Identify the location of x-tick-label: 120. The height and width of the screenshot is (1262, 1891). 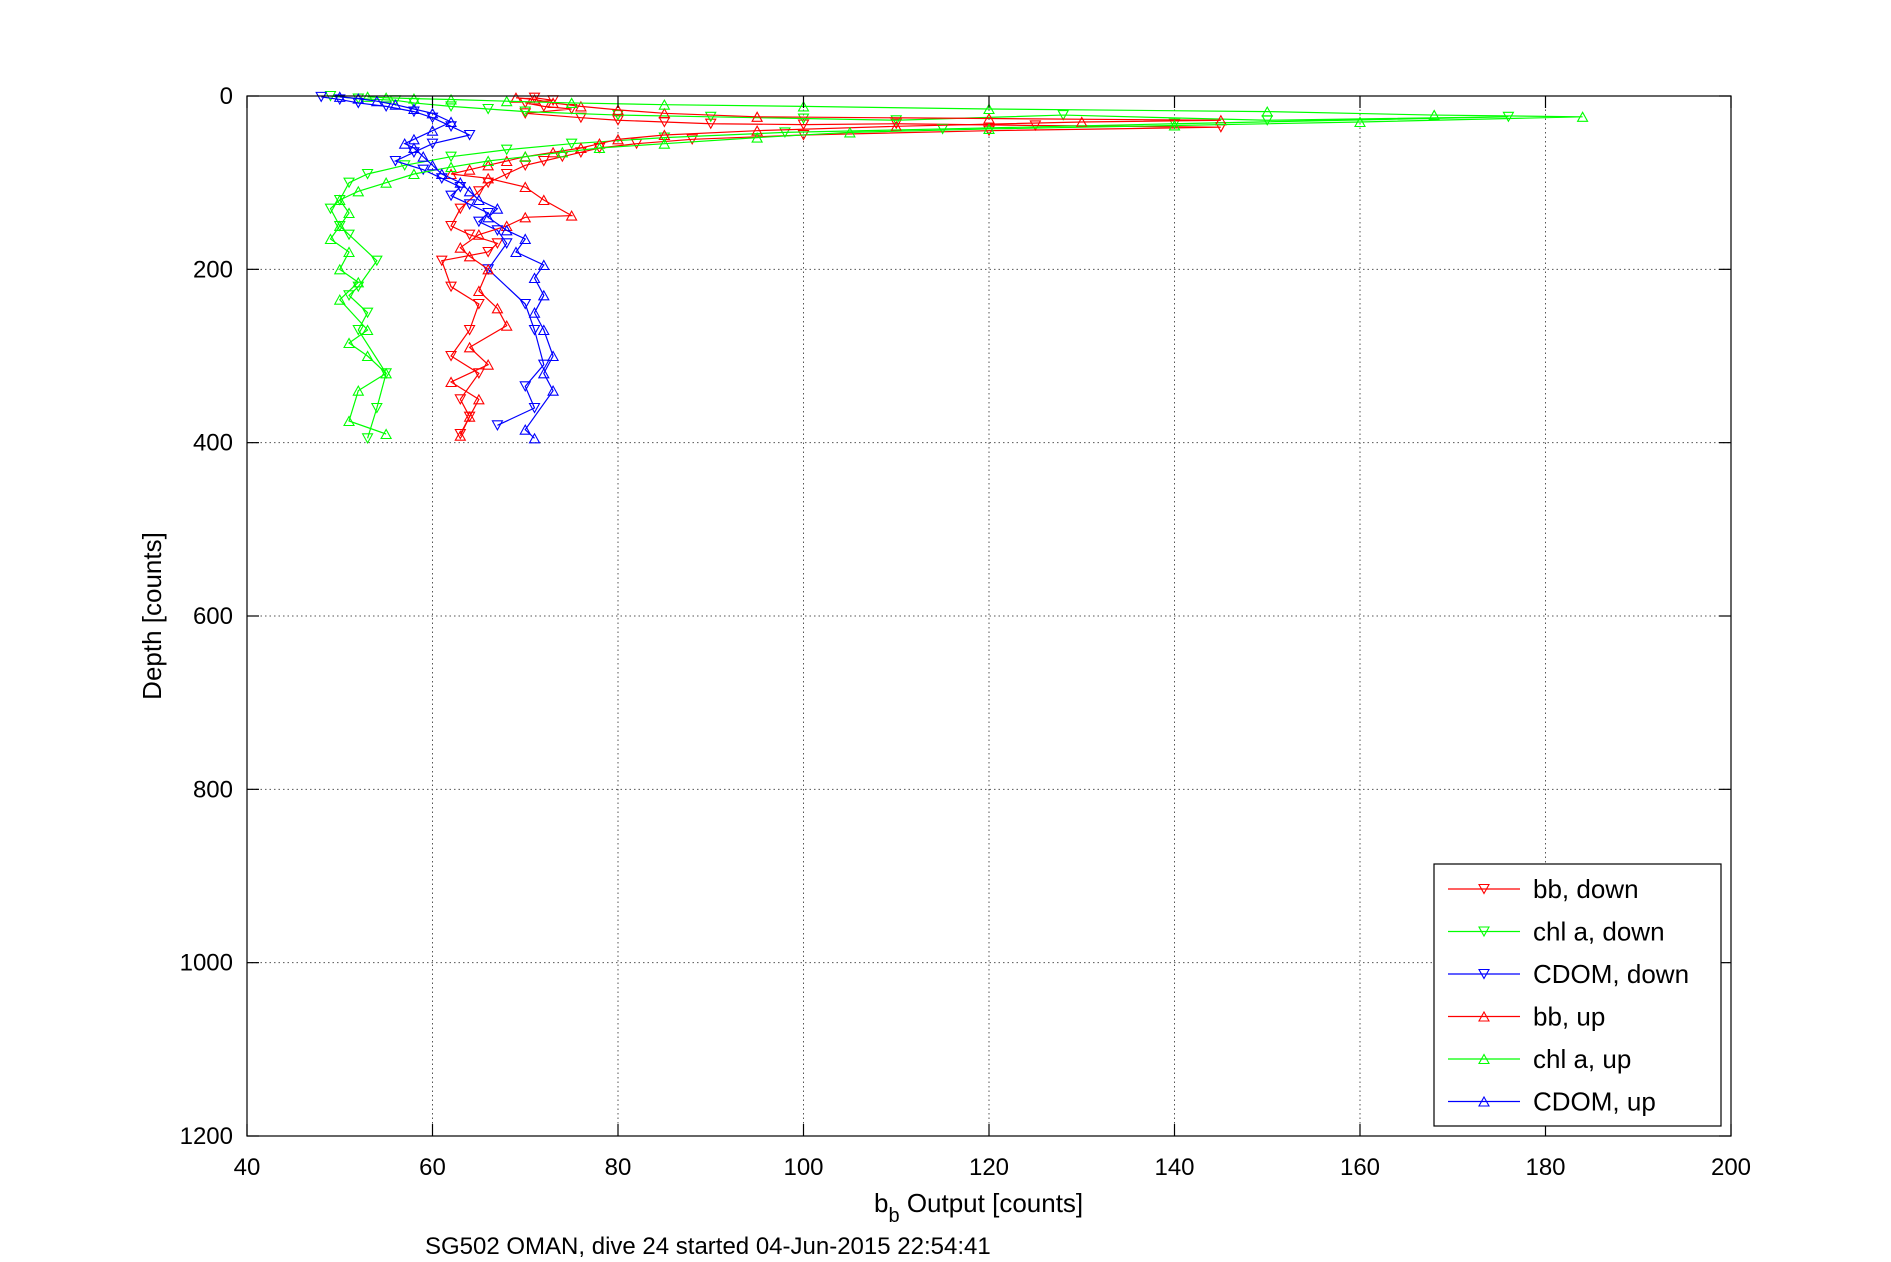
(989, 1167).